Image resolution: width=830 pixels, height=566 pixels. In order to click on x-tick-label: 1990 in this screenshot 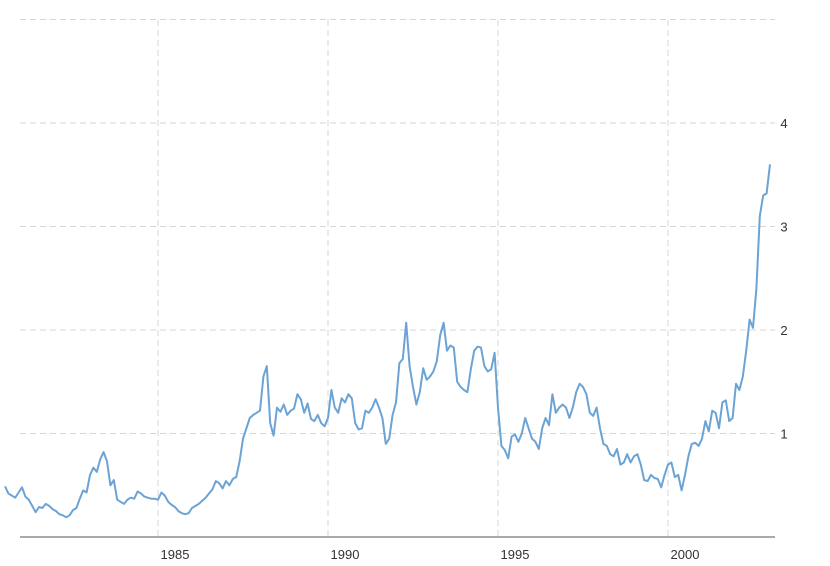, I will do `click(345, 554)`.